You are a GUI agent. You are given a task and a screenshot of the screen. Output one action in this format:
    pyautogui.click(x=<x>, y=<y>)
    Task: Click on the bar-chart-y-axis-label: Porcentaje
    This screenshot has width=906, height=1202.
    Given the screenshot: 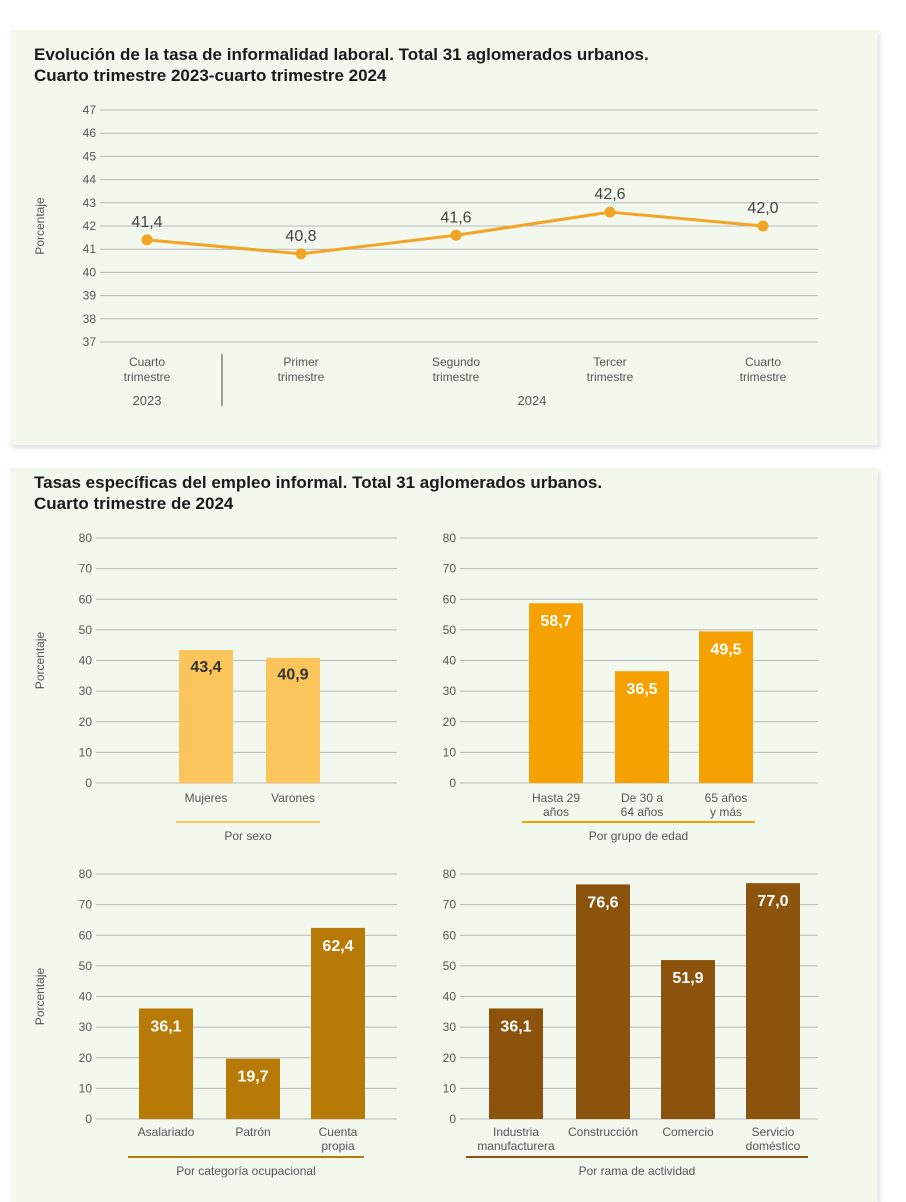 What is the action you would take?
    pyautogui.click(x=40, y=660)
    